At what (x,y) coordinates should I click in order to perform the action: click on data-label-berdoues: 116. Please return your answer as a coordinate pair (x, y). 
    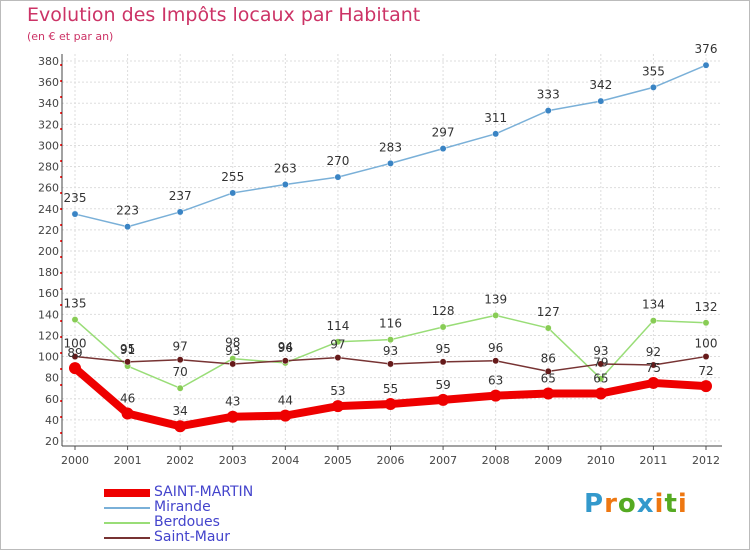
    Looking at the image, I should click on (390, 324).